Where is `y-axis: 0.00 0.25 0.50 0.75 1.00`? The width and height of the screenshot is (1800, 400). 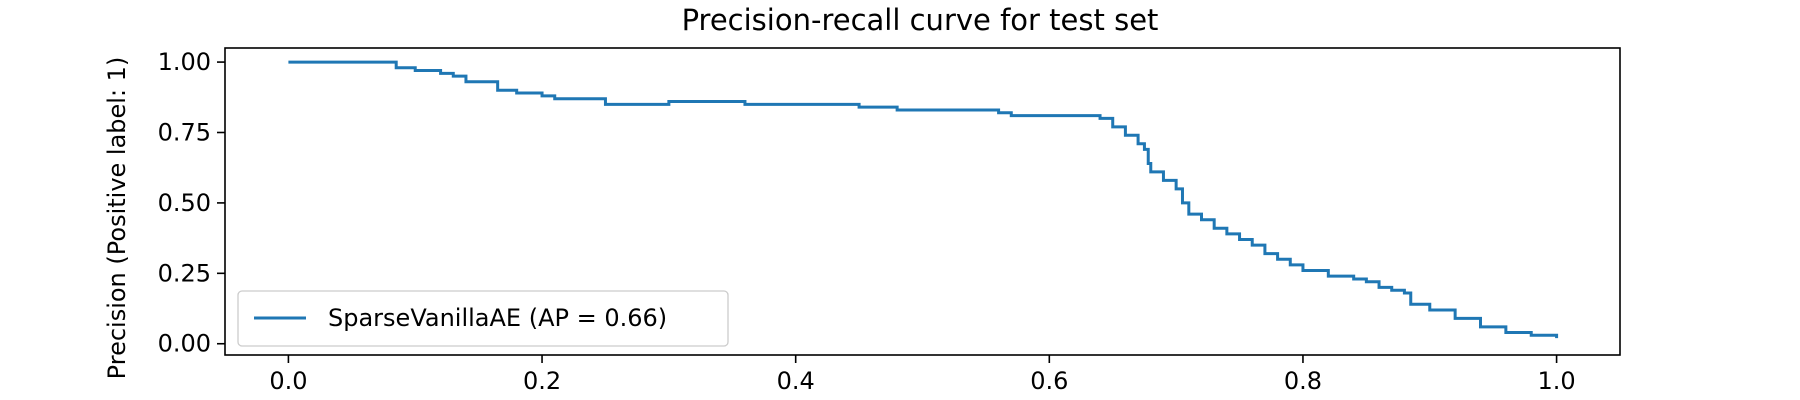 y-axis: 0.00 0.25 0.50 0.75 1.00 is located at coordinates (191, 203).